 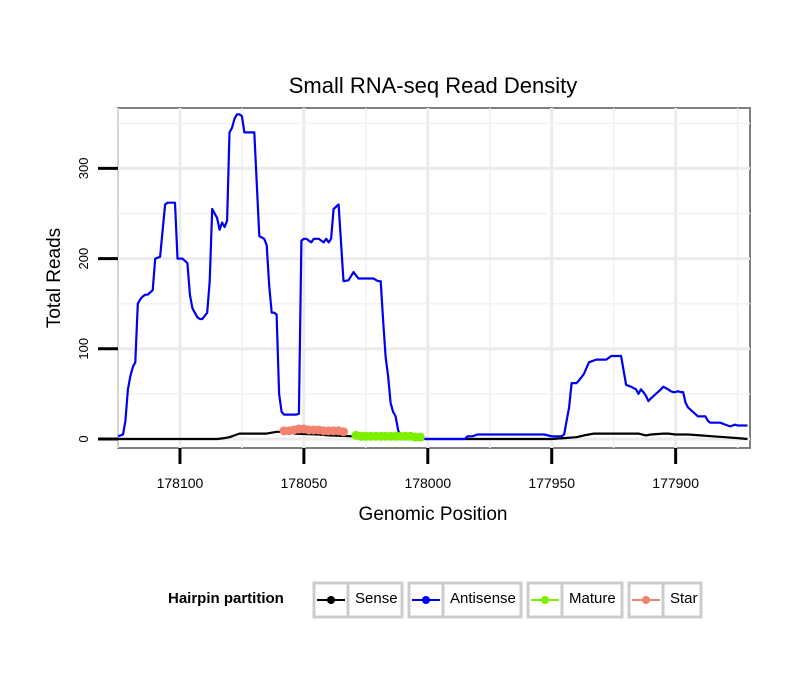 I want to click on data-point-star, so click(x=344, y=432).